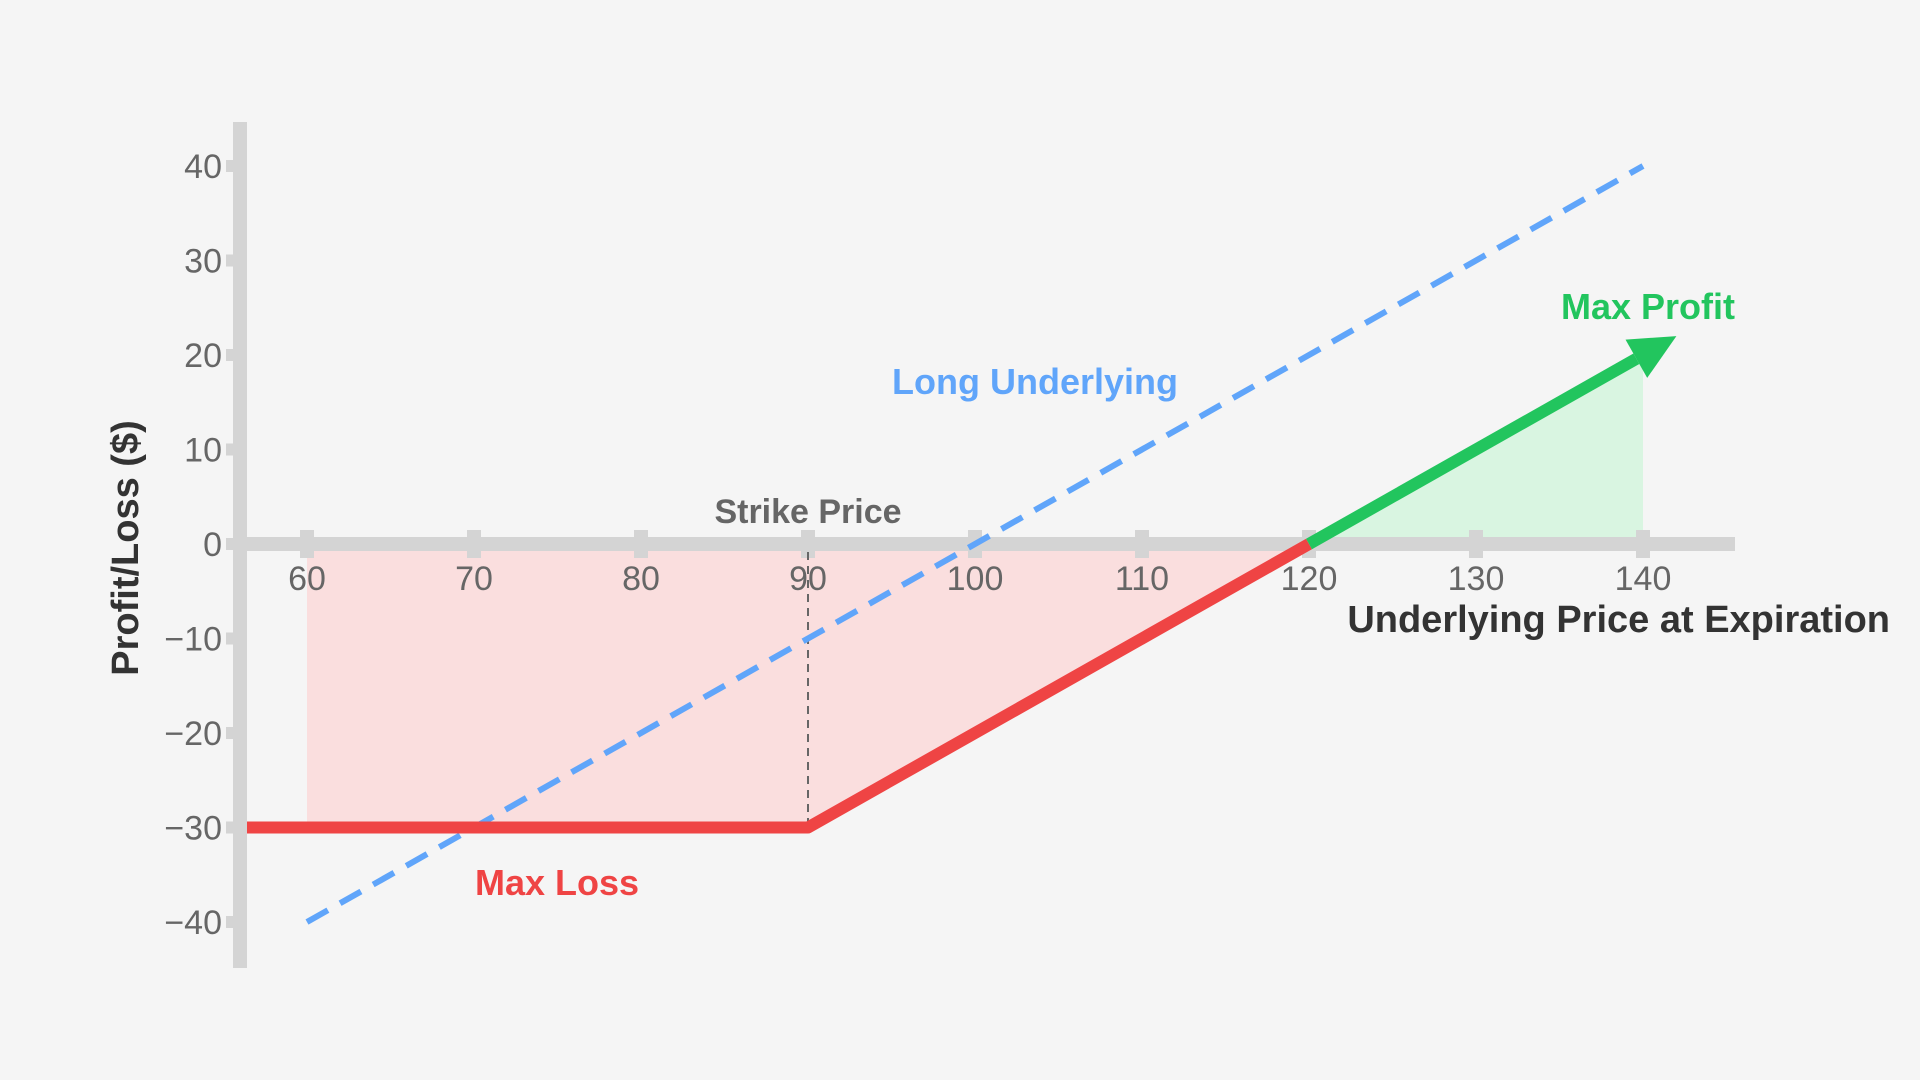 The width and height of the screenshot is (1920, 1080). What do you see at coordinates (1309, 579) in the screenshot?
I see `x-tick-label: 120` at bounding box center [1309, 579].